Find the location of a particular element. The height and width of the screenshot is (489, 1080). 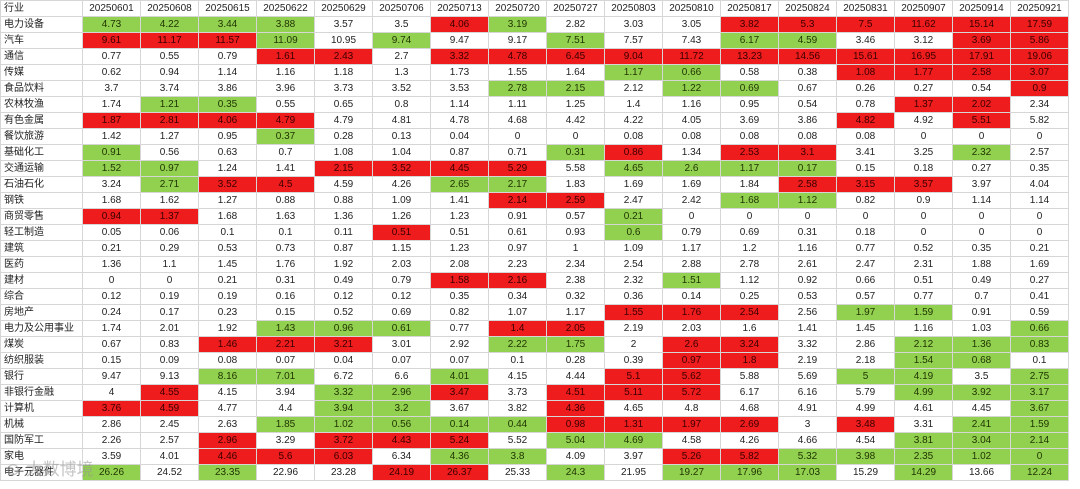

value-cell: 4.92 is located at coordinates (923, 120).